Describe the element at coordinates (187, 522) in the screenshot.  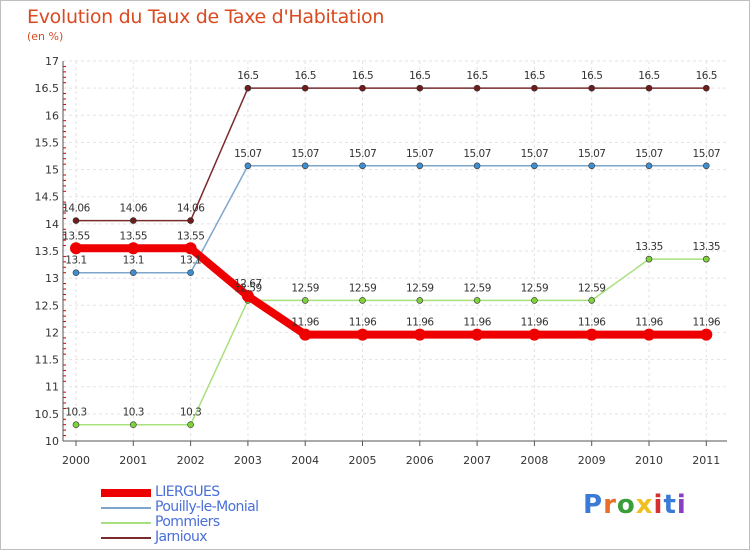
I see `legend-label: Pommiers` at that location.